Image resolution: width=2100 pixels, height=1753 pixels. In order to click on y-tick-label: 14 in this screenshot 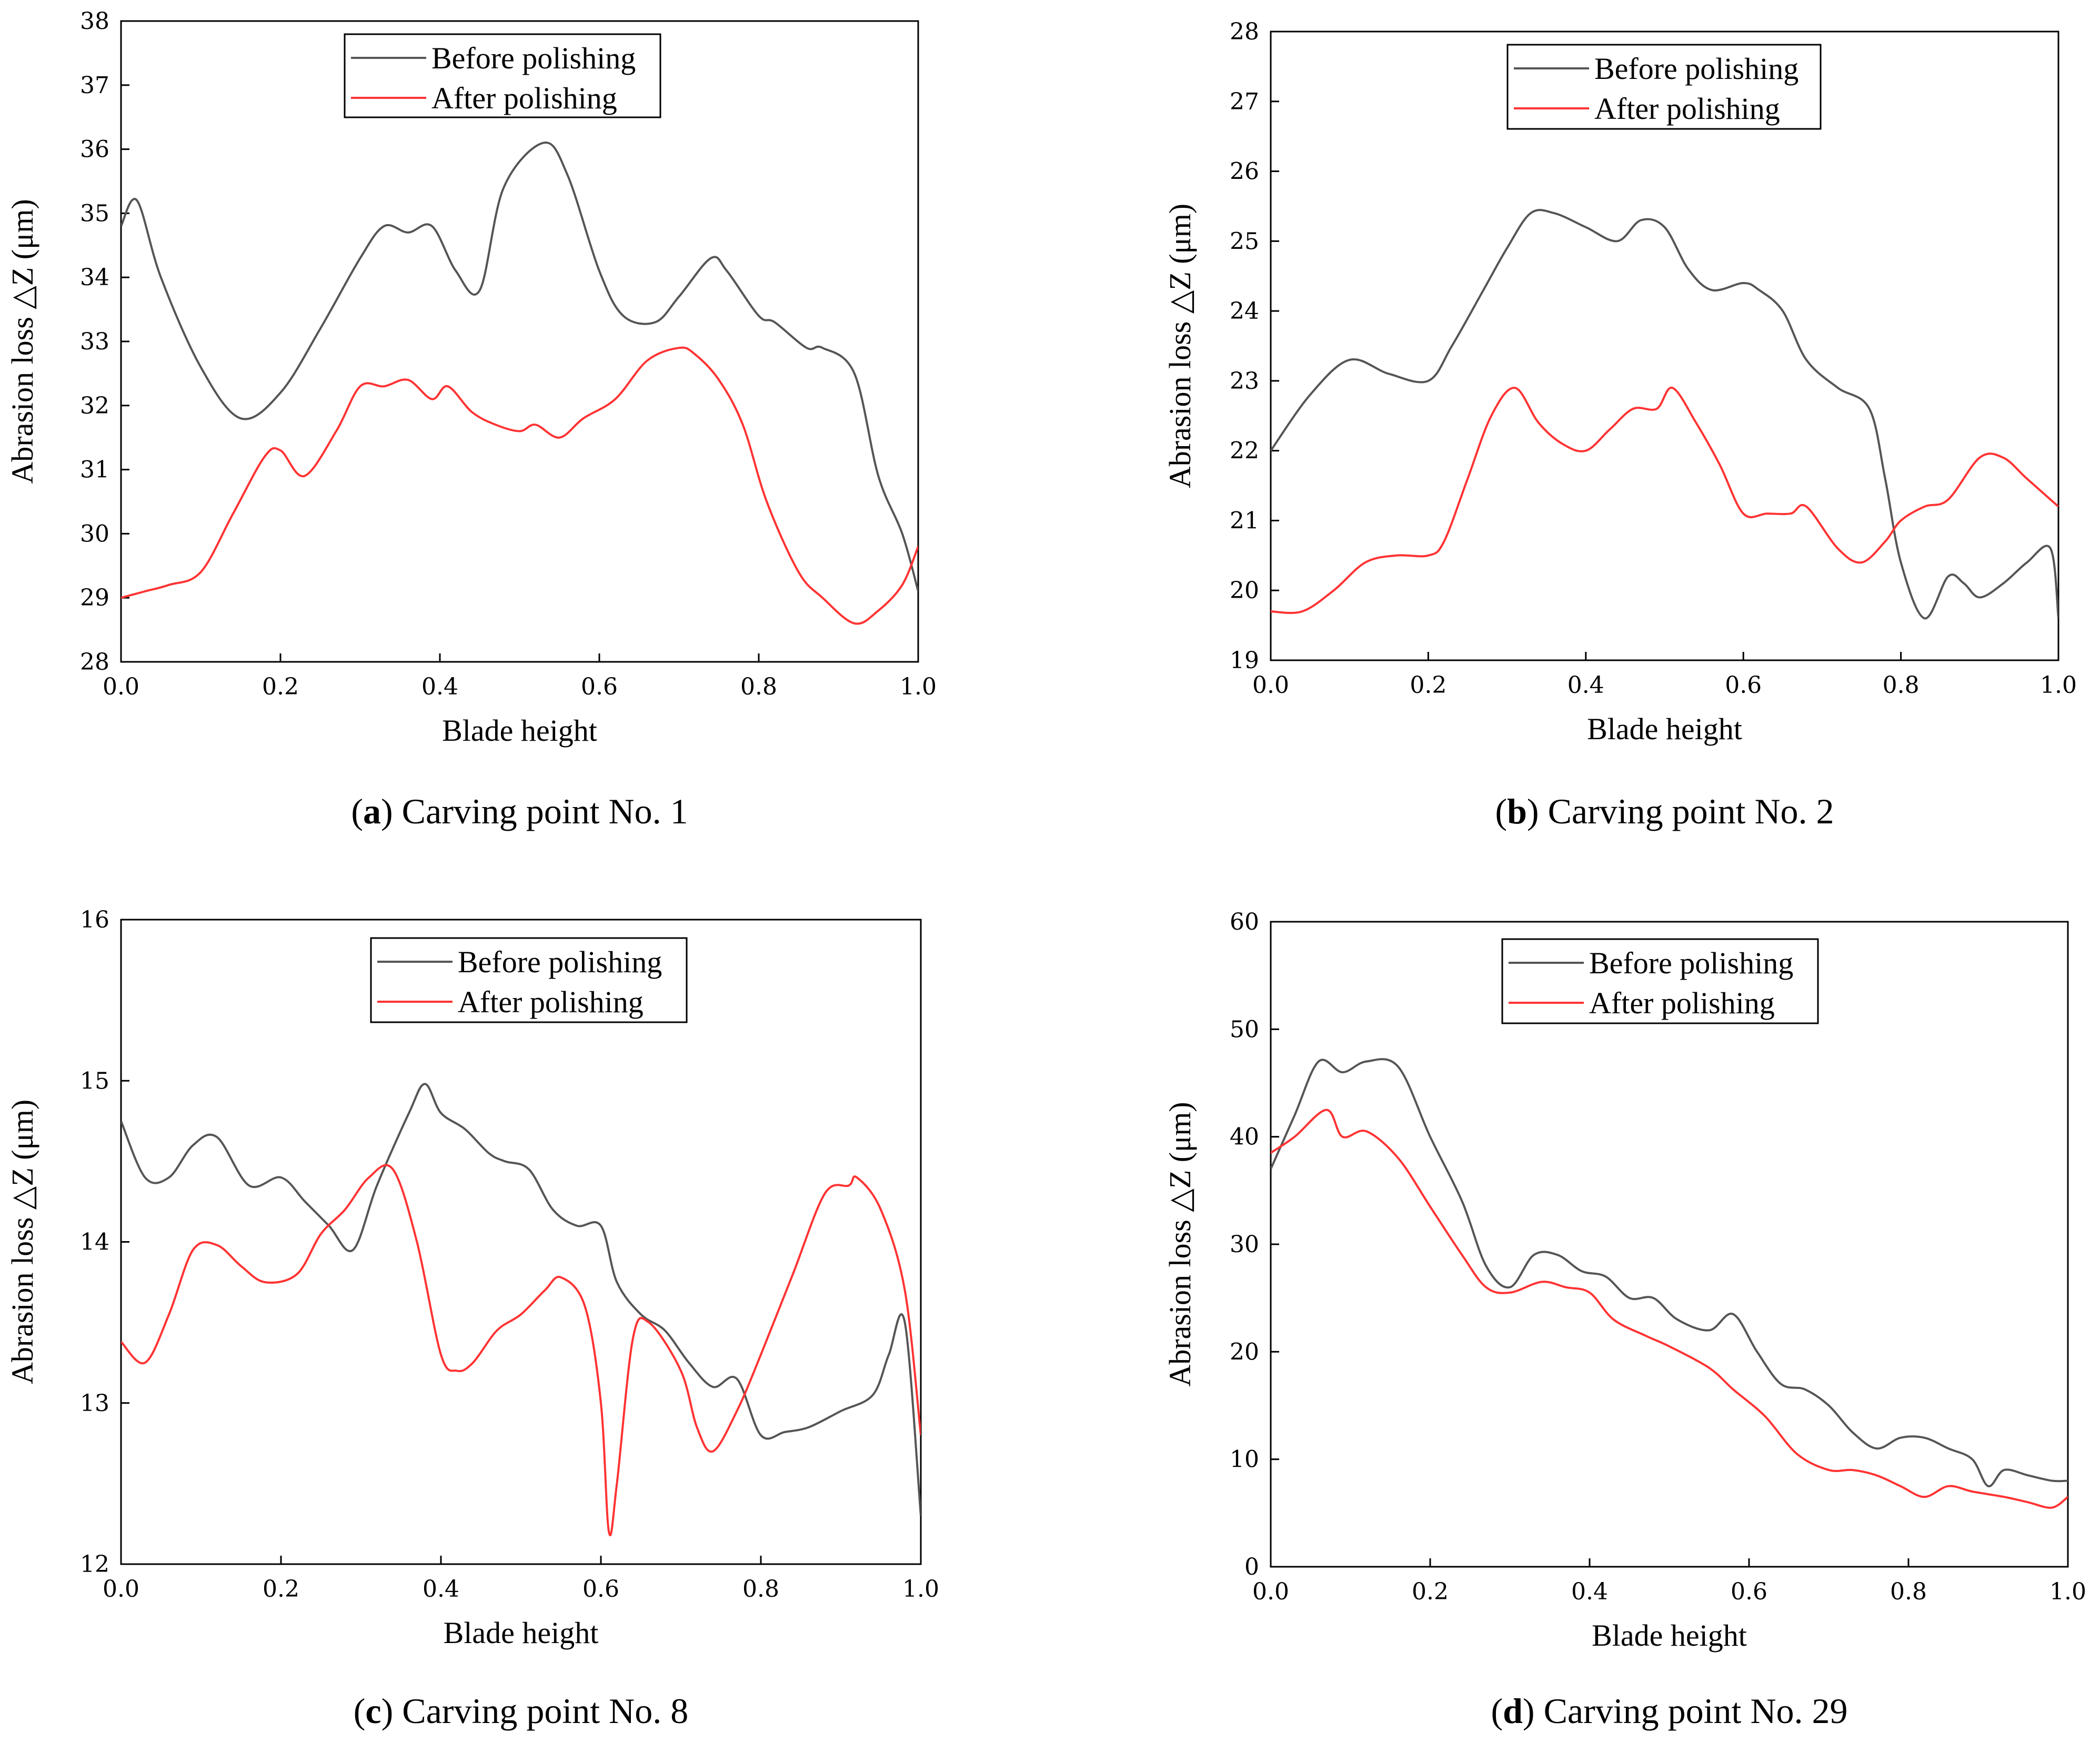, I will do `click(94, 1242)`.